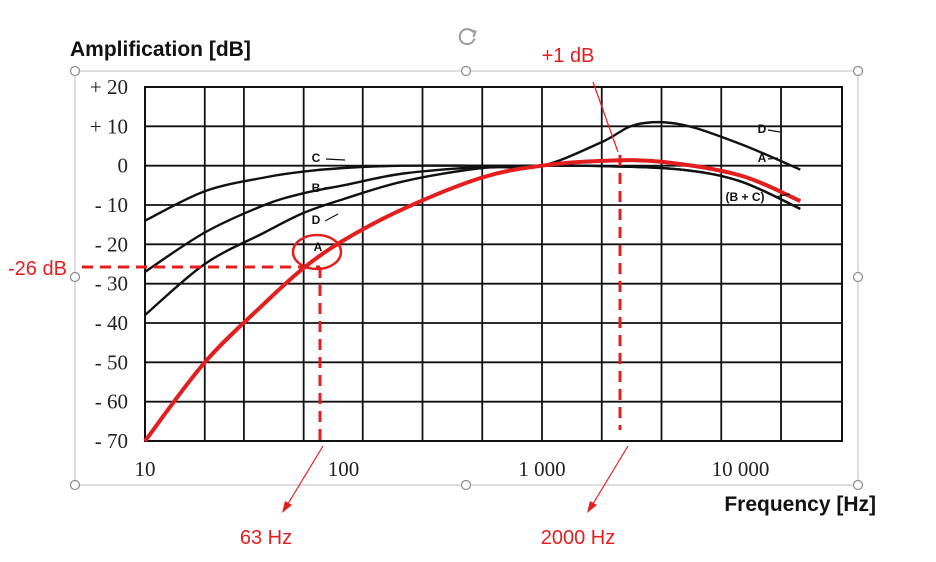  Describe the element at coordinates (467, 37) in the screenshot. I see `rotate-icon` at that location.